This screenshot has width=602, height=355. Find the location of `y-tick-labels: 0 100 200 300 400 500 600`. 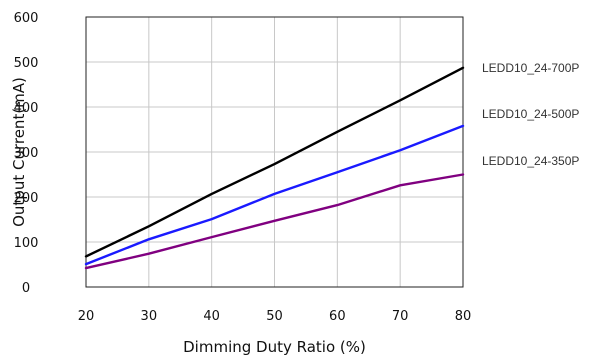

y-tick-labels: 0 100 200 300 400 500 600 is located at coordinates (26, 153).